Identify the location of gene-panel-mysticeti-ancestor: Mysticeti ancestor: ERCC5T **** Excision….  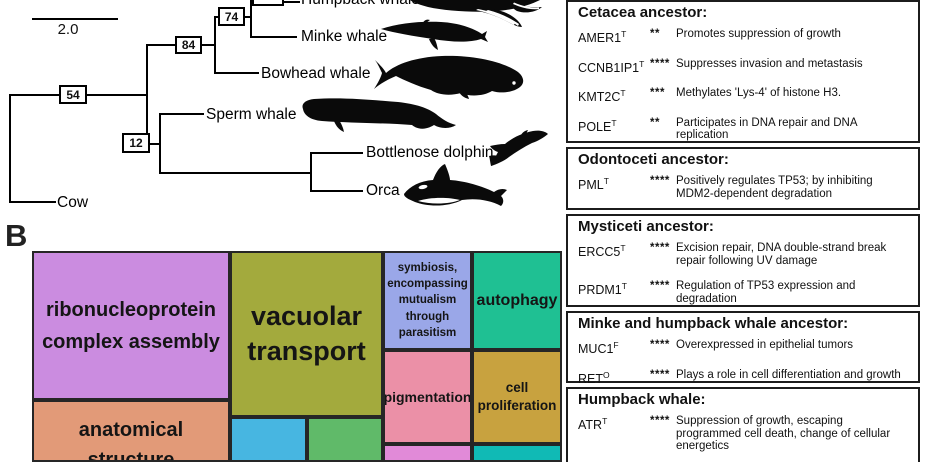
(743, 260).